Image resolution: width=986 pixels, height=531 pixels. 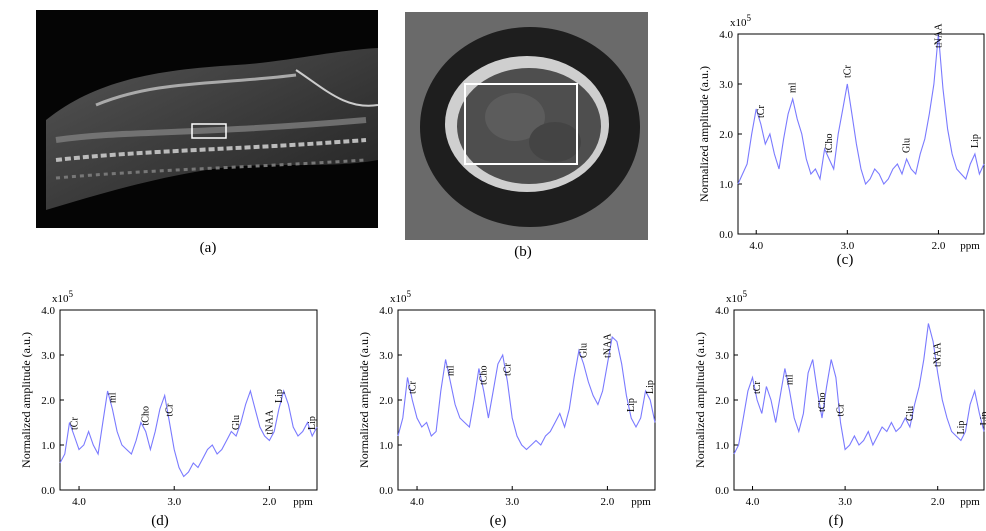 I want to click on voxel-box-a, so click(x=209, y=131).